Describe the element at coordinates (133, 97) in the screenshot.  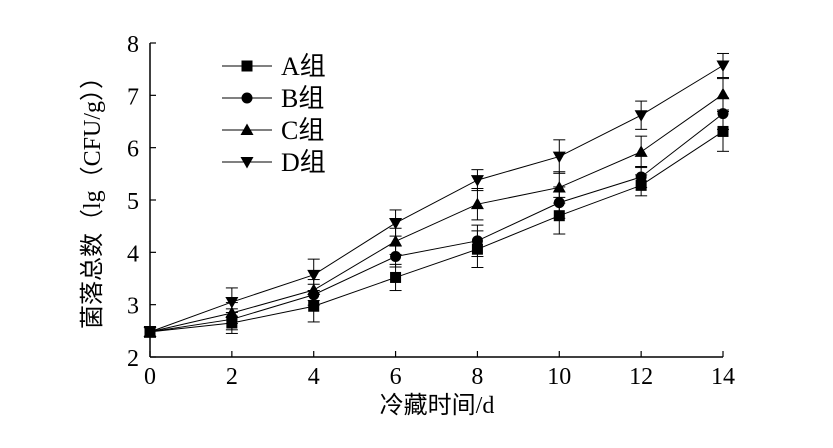
I see `y-tick-label: 7` at that location.